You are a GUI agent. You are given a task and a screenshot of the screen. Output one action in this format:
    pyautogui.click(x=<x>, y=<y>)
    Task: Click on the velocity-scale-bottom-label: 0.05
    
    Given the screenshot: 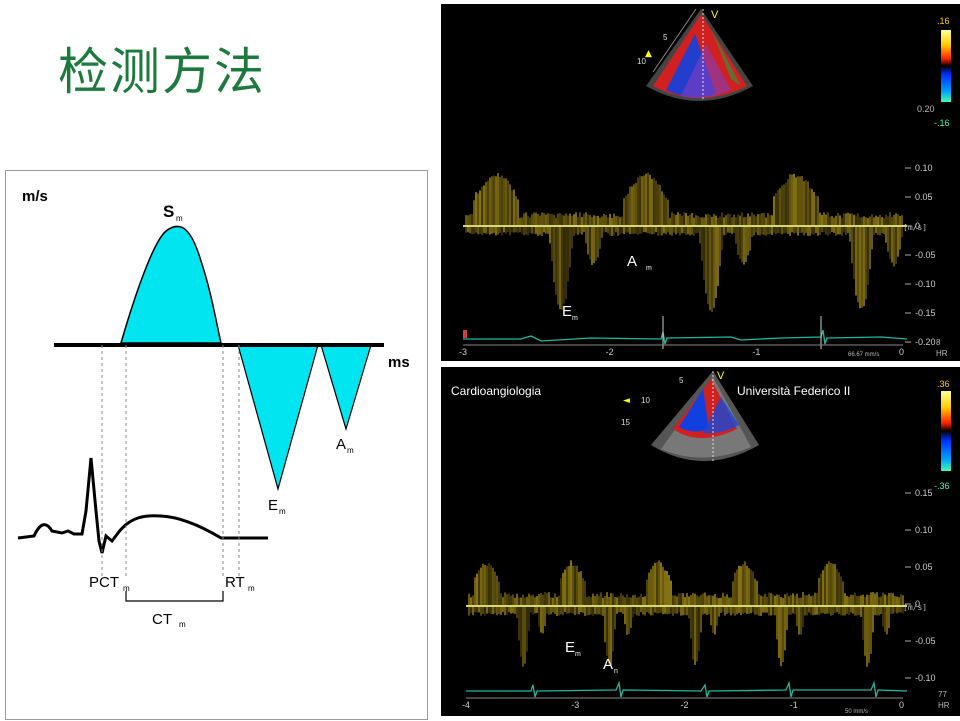 What is the action you would take?
    pyautogui.click(x=924, y=567)
    